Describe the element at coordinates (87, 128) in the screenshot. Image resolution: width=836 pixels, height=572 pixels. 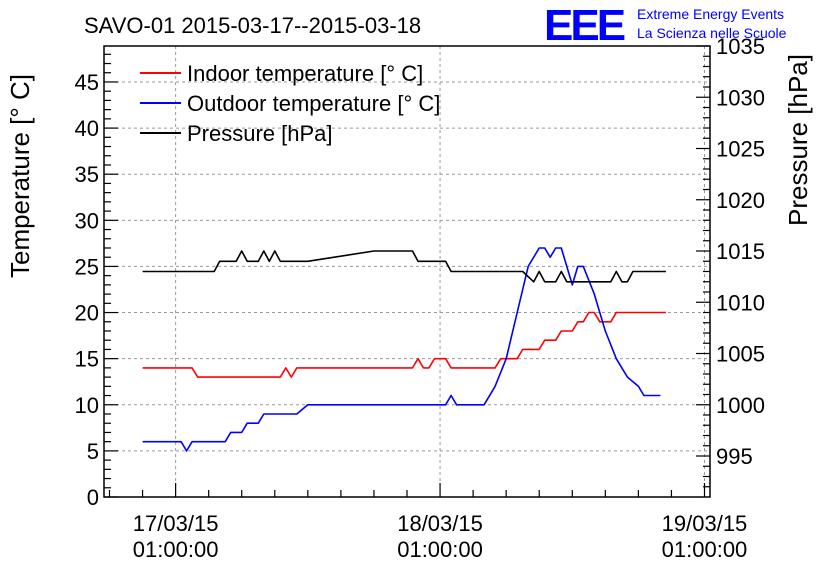
I see `y-tick-label: 40` at that location.